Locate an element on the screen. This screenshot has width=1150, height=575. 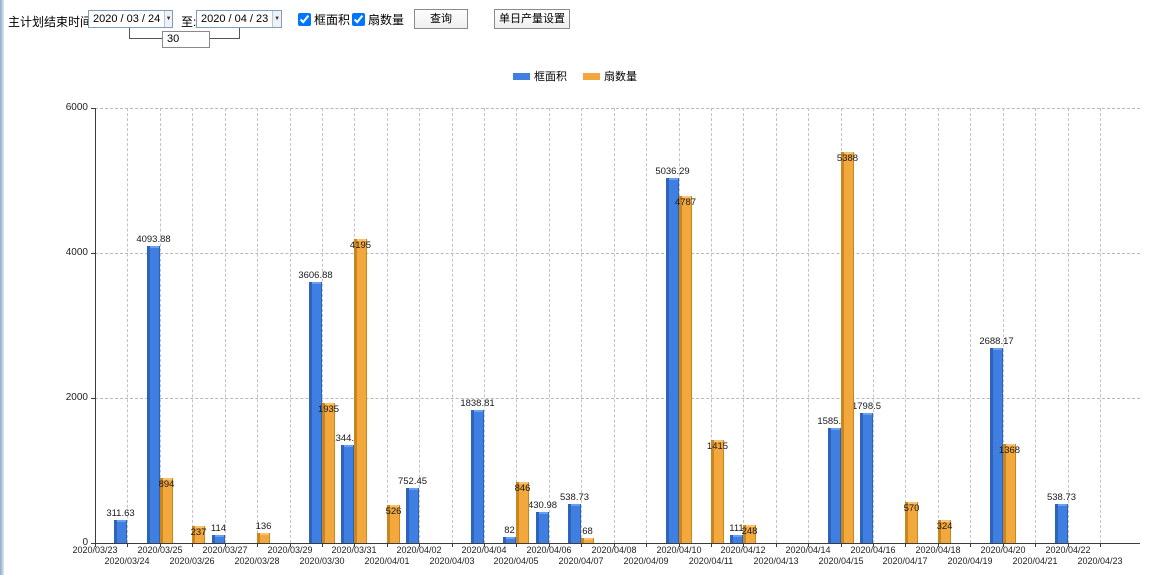
date-from-value: 2020 / 03 / 24 is located at coordinates (127, 19).